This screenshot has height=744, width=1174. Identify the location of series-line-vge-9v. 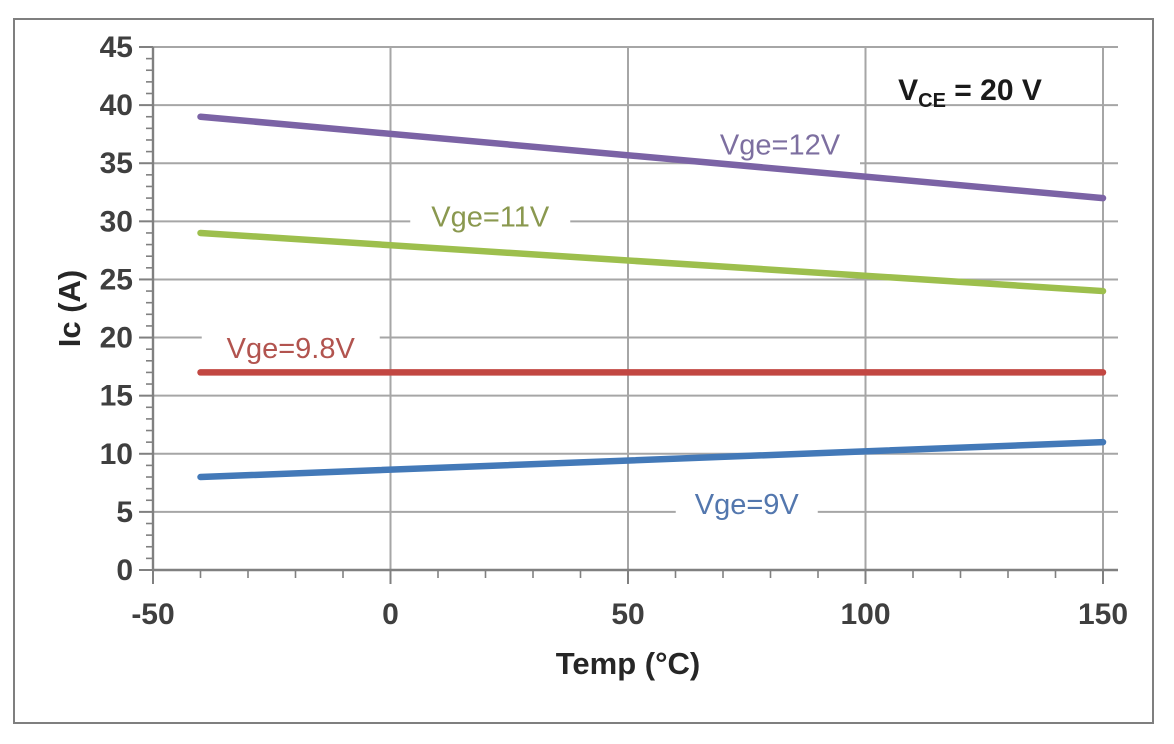
(652, 459).